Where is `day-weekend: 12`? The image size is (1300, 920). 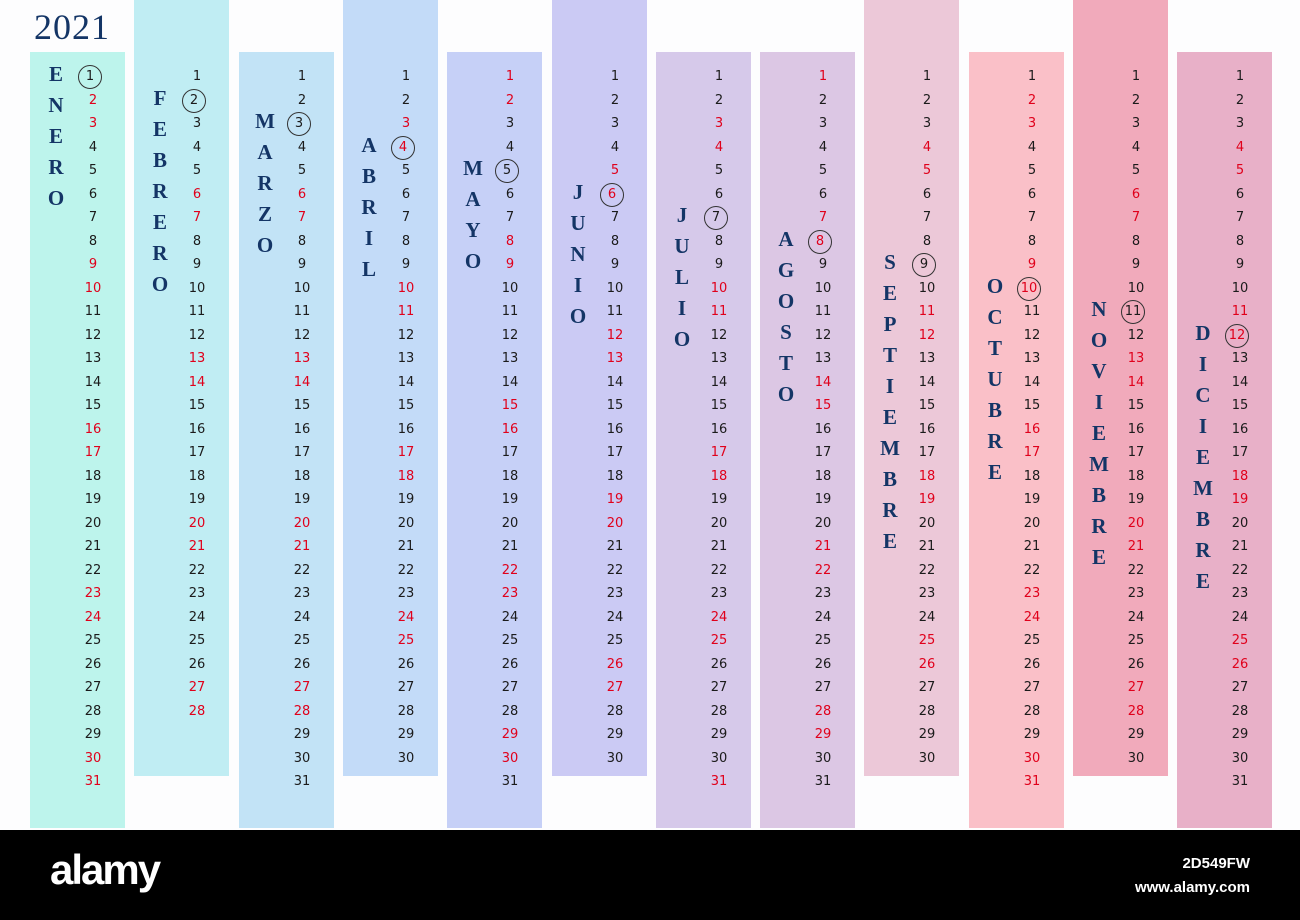
day-weekend: 12 is located at coordinates (615, 335).